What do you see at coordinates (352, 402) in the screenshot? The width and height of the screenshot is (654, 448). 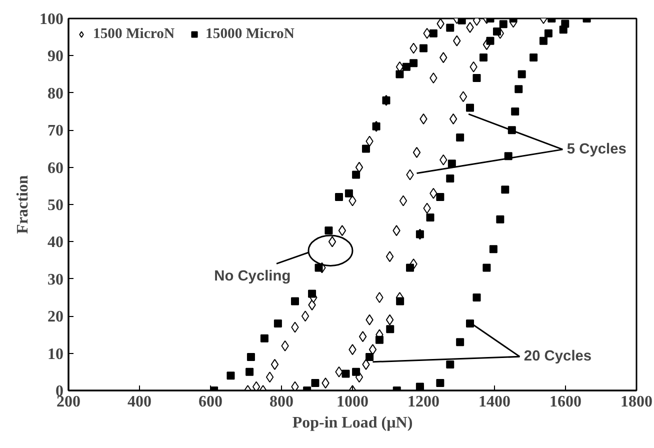 I see `x-tick-label: 1000` at bounding box center [352, 402].